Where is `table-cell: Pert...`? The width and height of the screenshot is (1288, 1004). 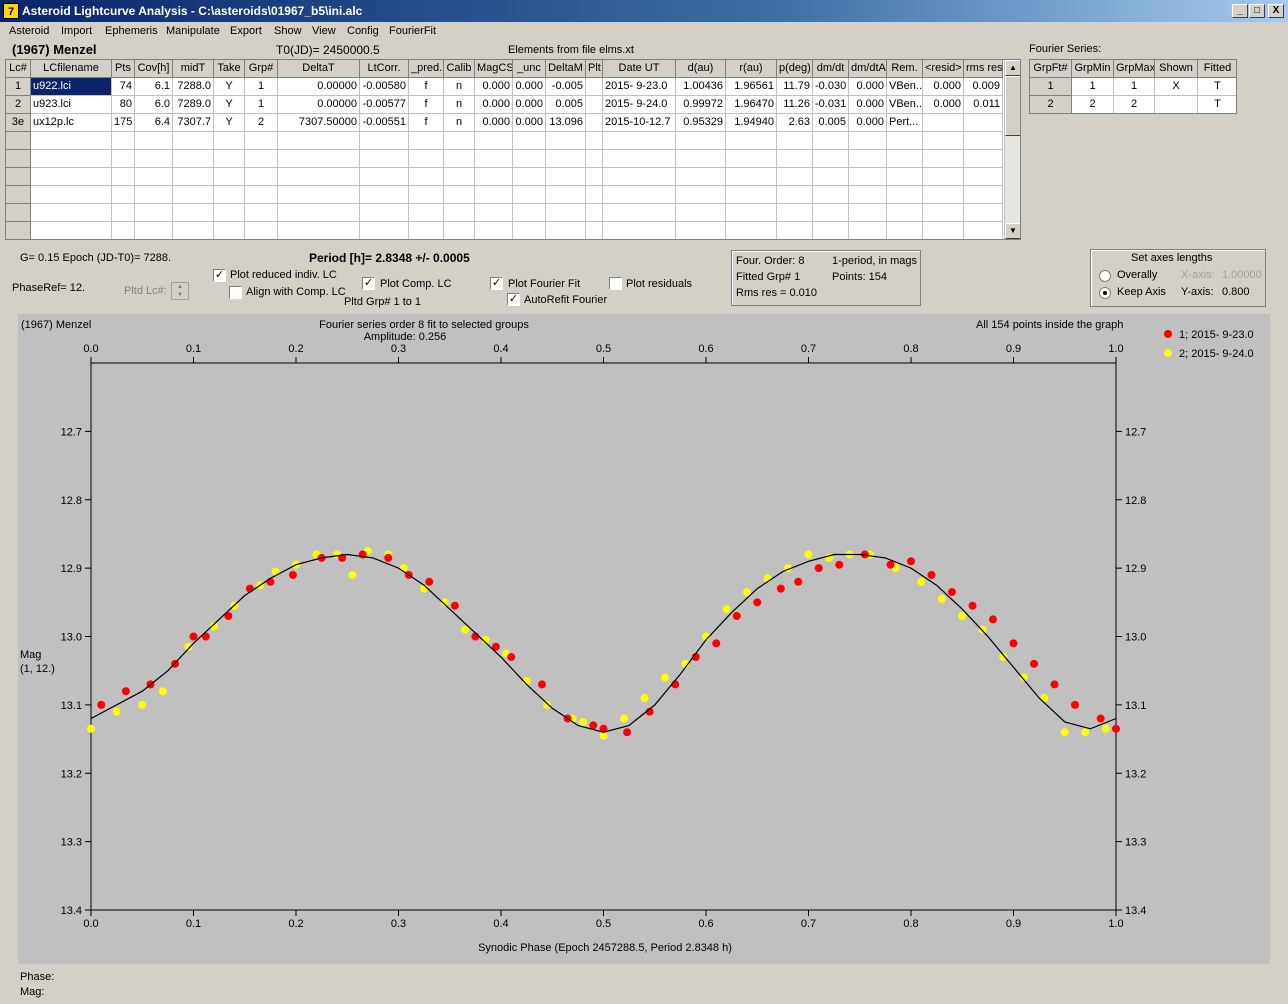
table-cell: Pert... is located at coordinates (905, 123).